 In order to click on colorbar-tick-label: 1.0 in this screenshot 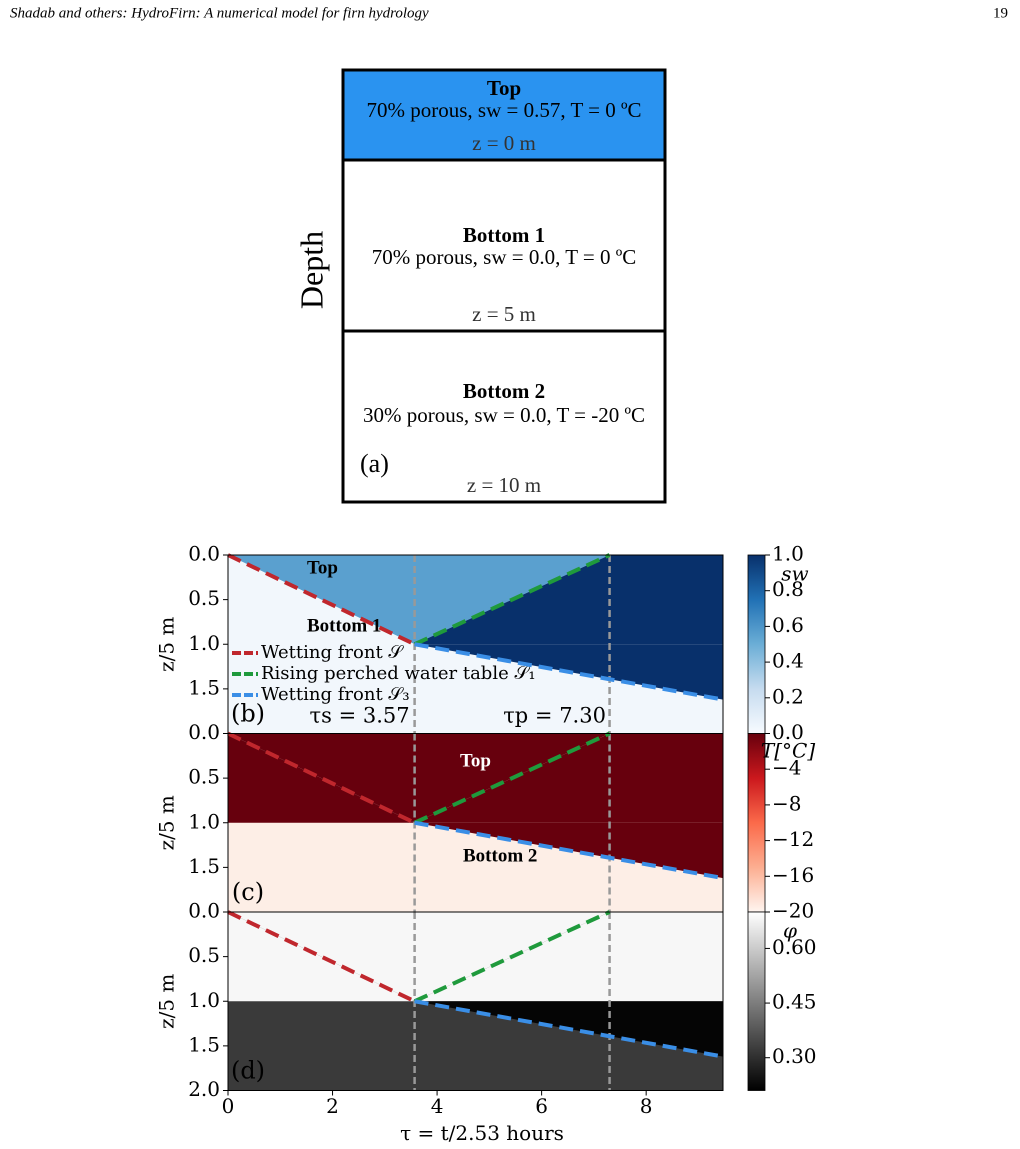, I will do `click(788, 554)`.